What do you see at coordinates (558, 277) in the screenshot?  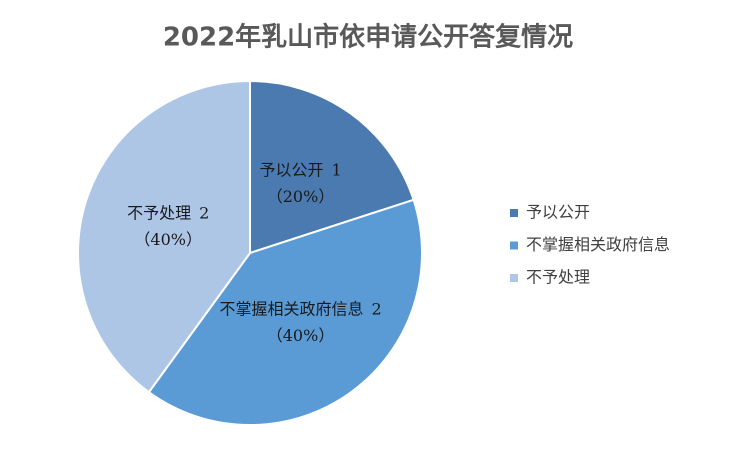 I see `legend-label: 不予处理` at bounding box center [558, 277].